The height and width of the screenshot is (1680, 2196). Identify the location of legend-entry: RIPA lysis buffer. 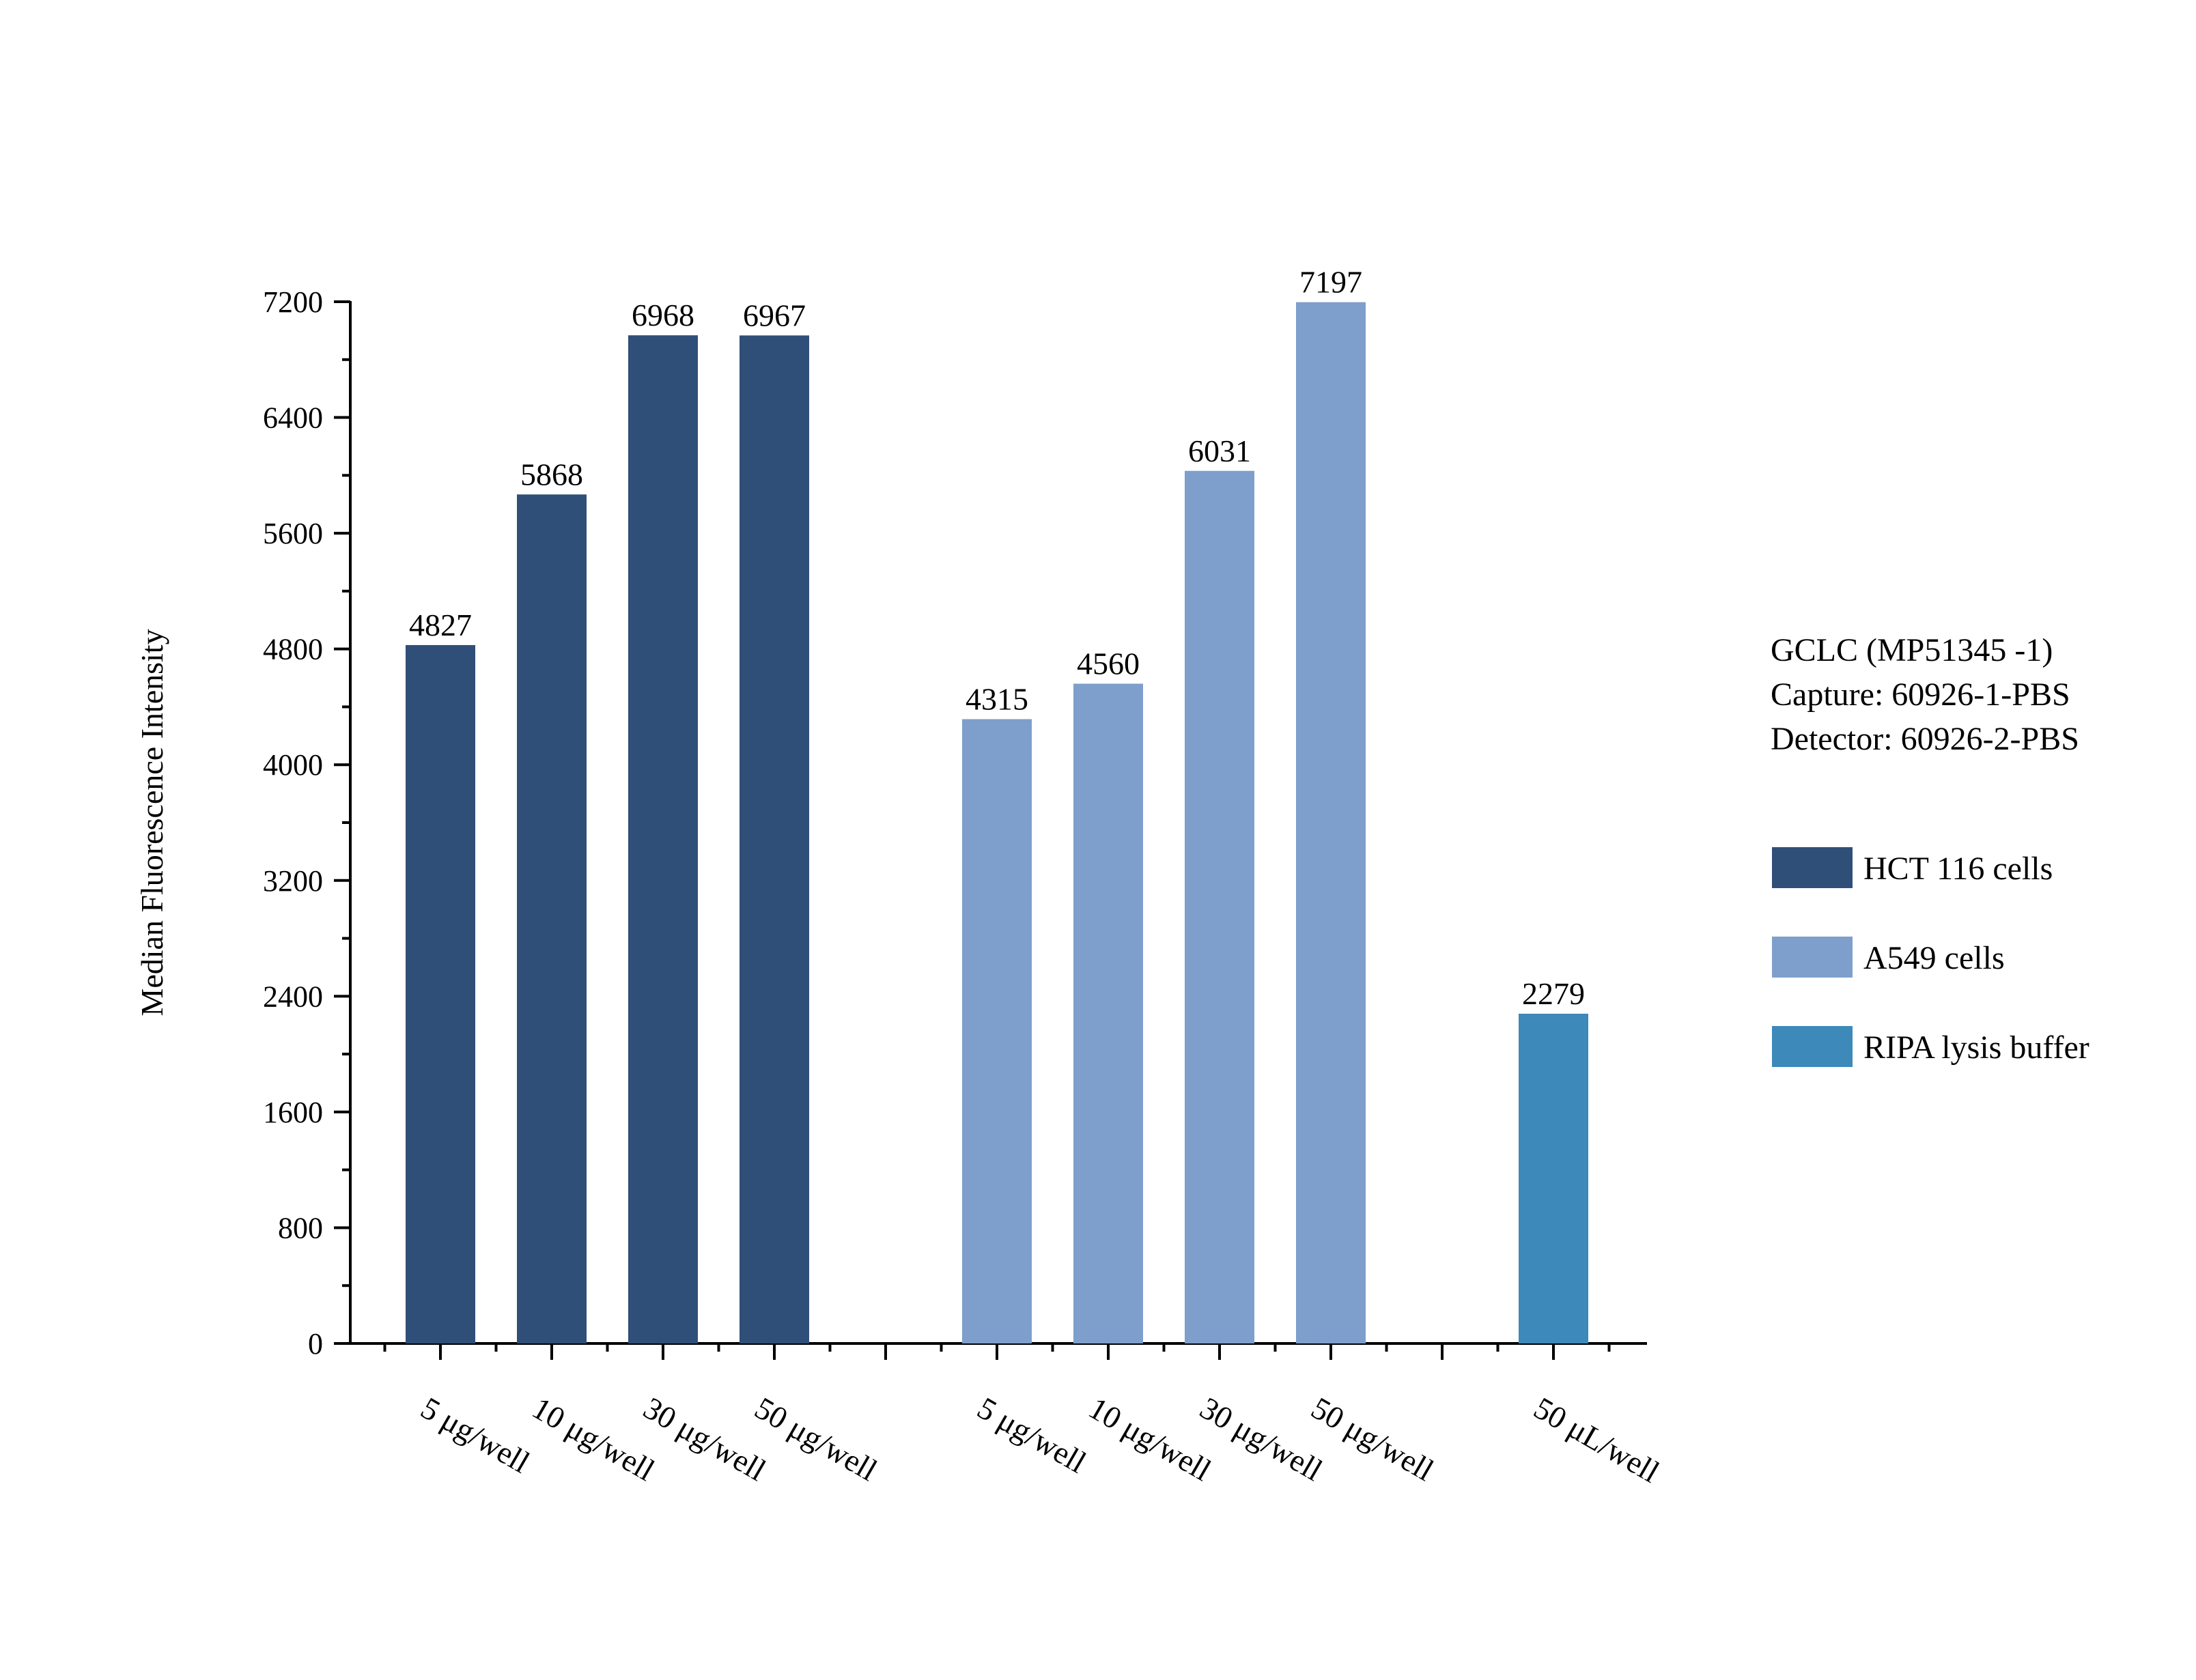
(1976, 1047).